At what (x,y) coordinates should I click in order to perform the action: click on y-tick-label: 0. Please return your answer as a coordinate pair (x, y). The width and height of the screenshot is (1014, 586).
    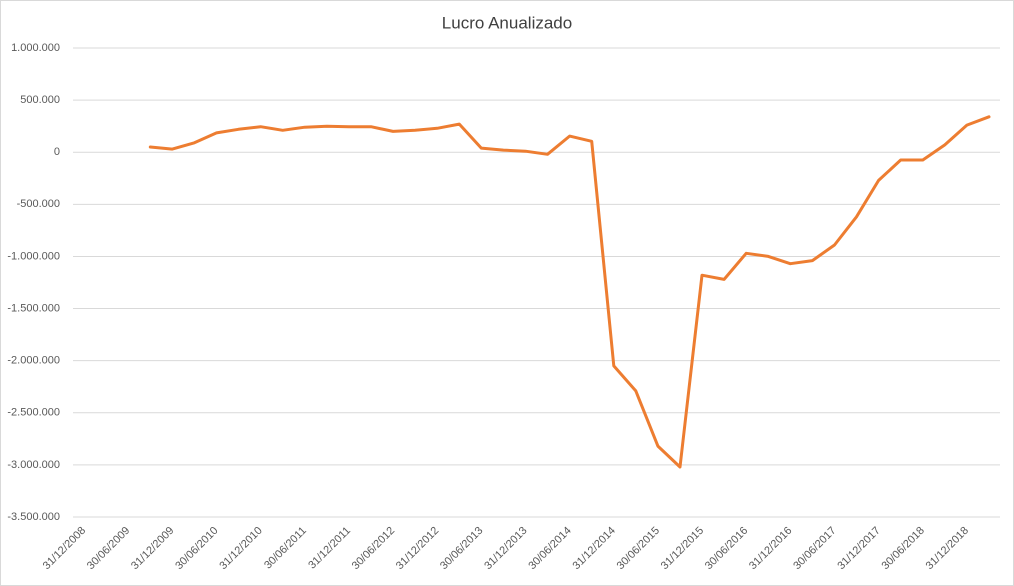
    Looking at the image, I should click on (57, 152).